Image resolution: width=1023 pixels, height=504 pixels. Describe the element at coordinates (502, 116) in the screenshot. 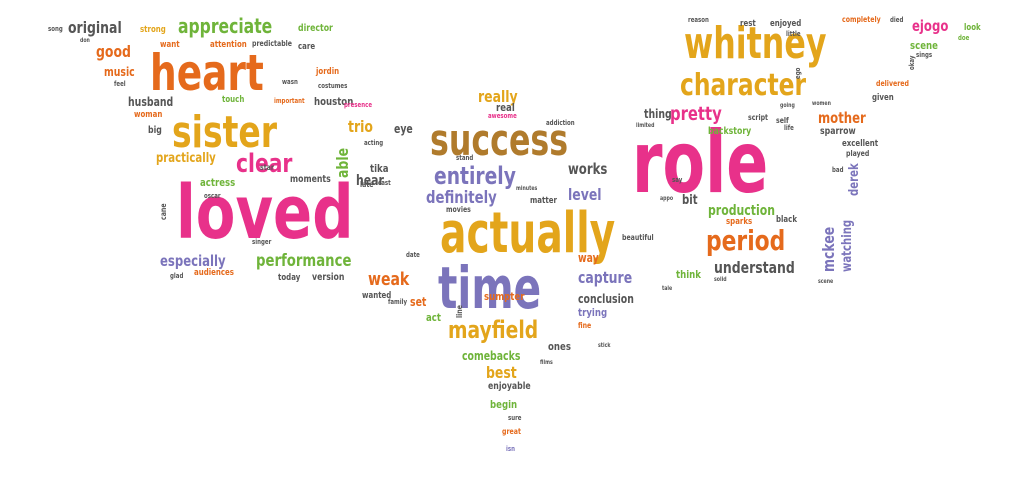

I see `word-116: awesome` at that location.